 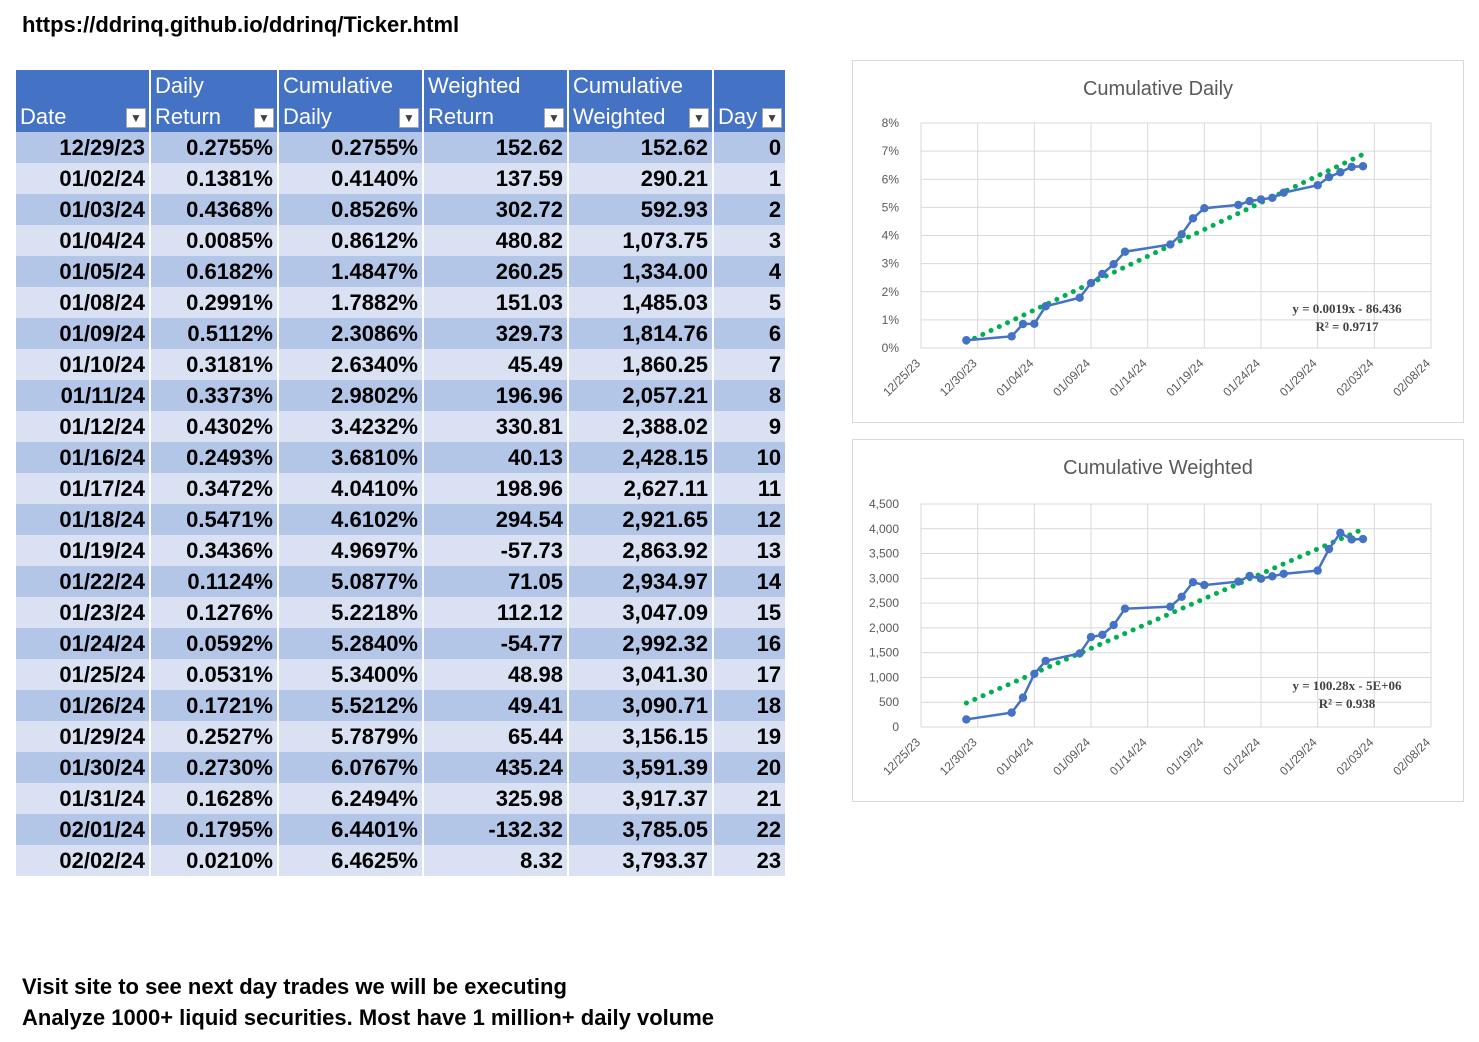 What do you see at coordinates (214, 674) in the screenshot?
I see `cell-daily-return: 0.0531%` at bounding box center [214, 674].